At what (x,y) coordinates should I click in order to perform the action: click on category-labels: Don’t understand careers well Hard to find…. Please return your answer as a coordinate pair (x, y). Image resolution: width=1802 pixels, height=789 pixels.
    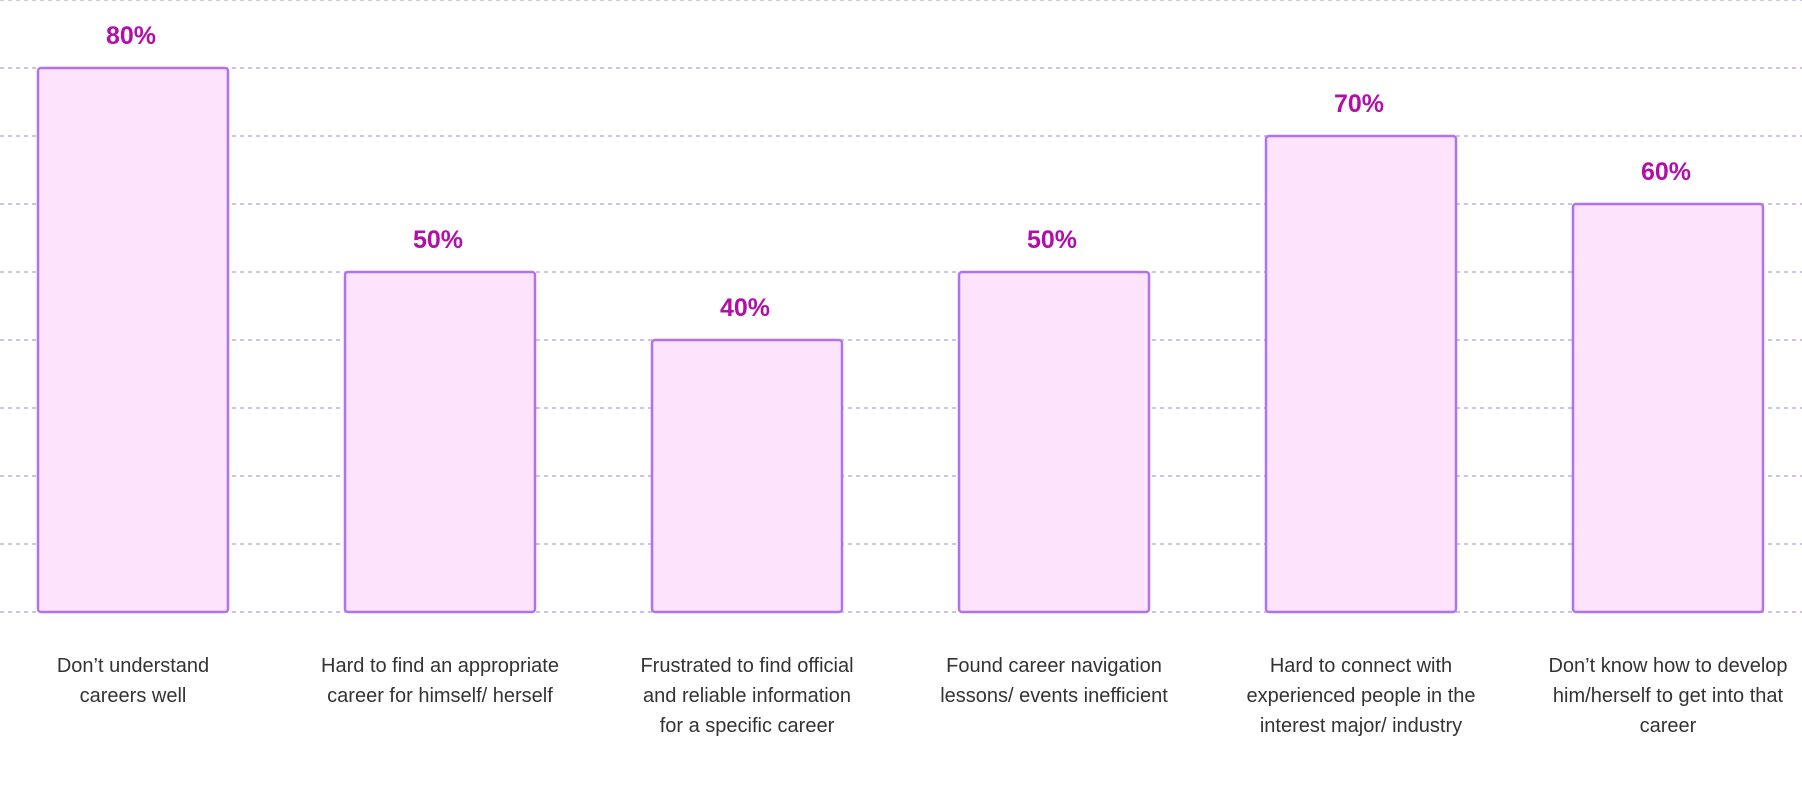
    Looking at the image, I should click on (922, 696).